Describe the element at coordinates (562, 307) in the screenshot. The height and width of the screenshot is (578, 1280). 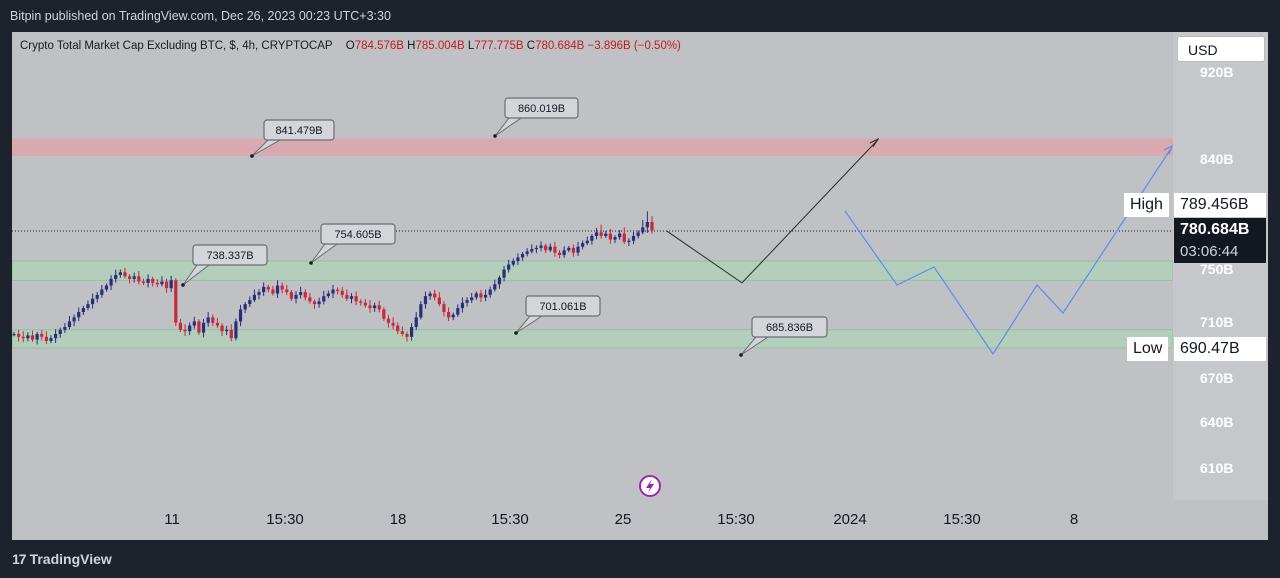
I see `callout-label: 701.061B` at that location.